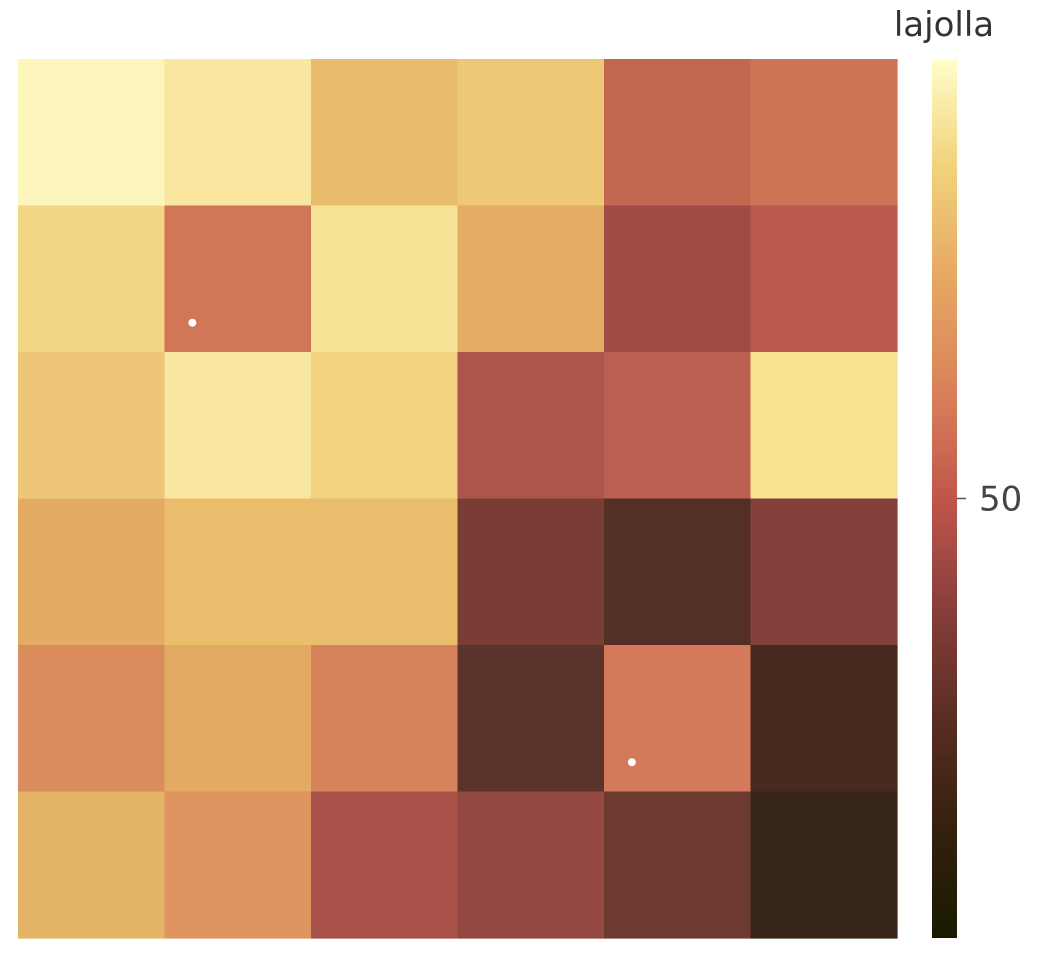 This screenshot has width=1038, height=958. Describe the element at coordinates (678, 719) in the screenshot. I see `heatmap-cell-r4-c4` at that location.